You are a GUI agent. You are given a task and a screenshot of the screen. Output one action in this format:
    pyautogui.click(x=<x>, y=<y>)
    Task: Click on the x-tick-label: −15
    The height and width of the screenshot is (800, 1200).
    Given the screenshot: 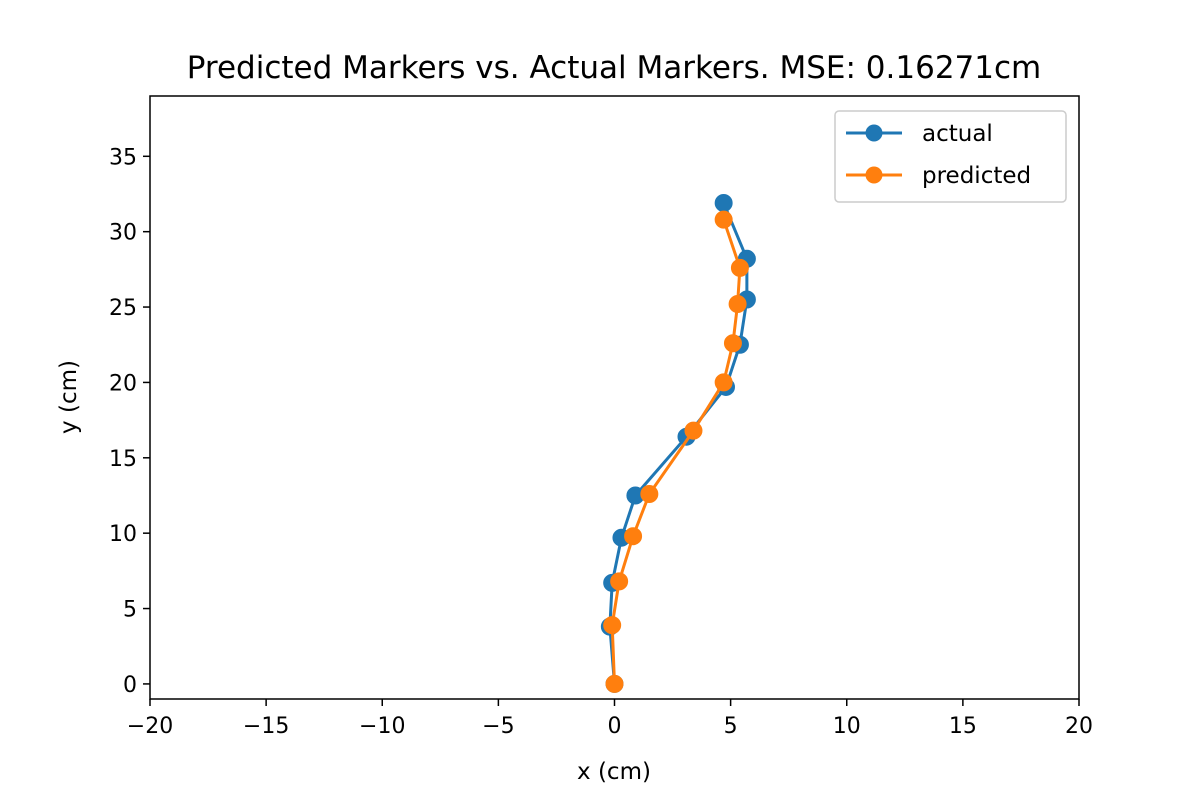 What is the action you would take?
    pyautogui.click(x=266, y=726)
    